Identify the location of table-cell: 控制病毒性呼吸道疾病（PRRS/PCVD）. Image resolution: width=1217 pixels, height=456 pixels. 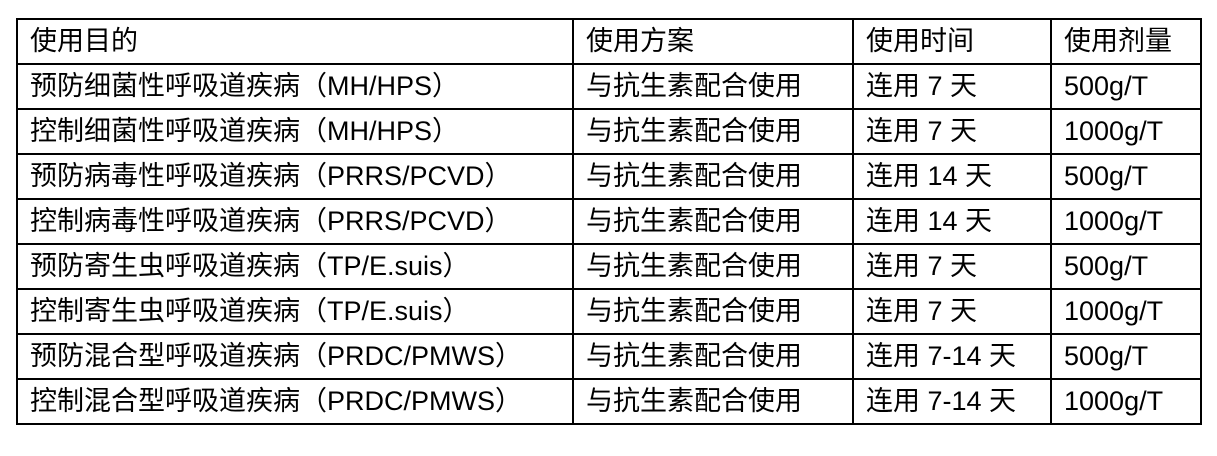
(295, 221).